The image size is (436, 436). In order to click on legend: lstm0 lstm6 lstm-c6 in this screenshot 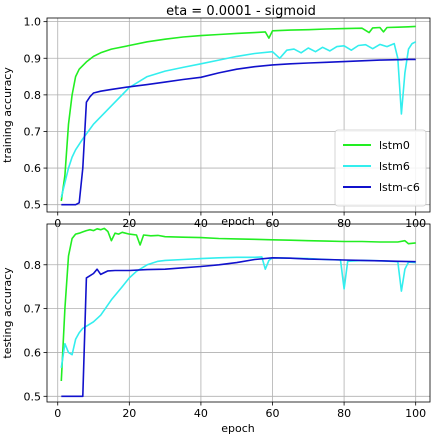, I will do `click(380, 168)`.